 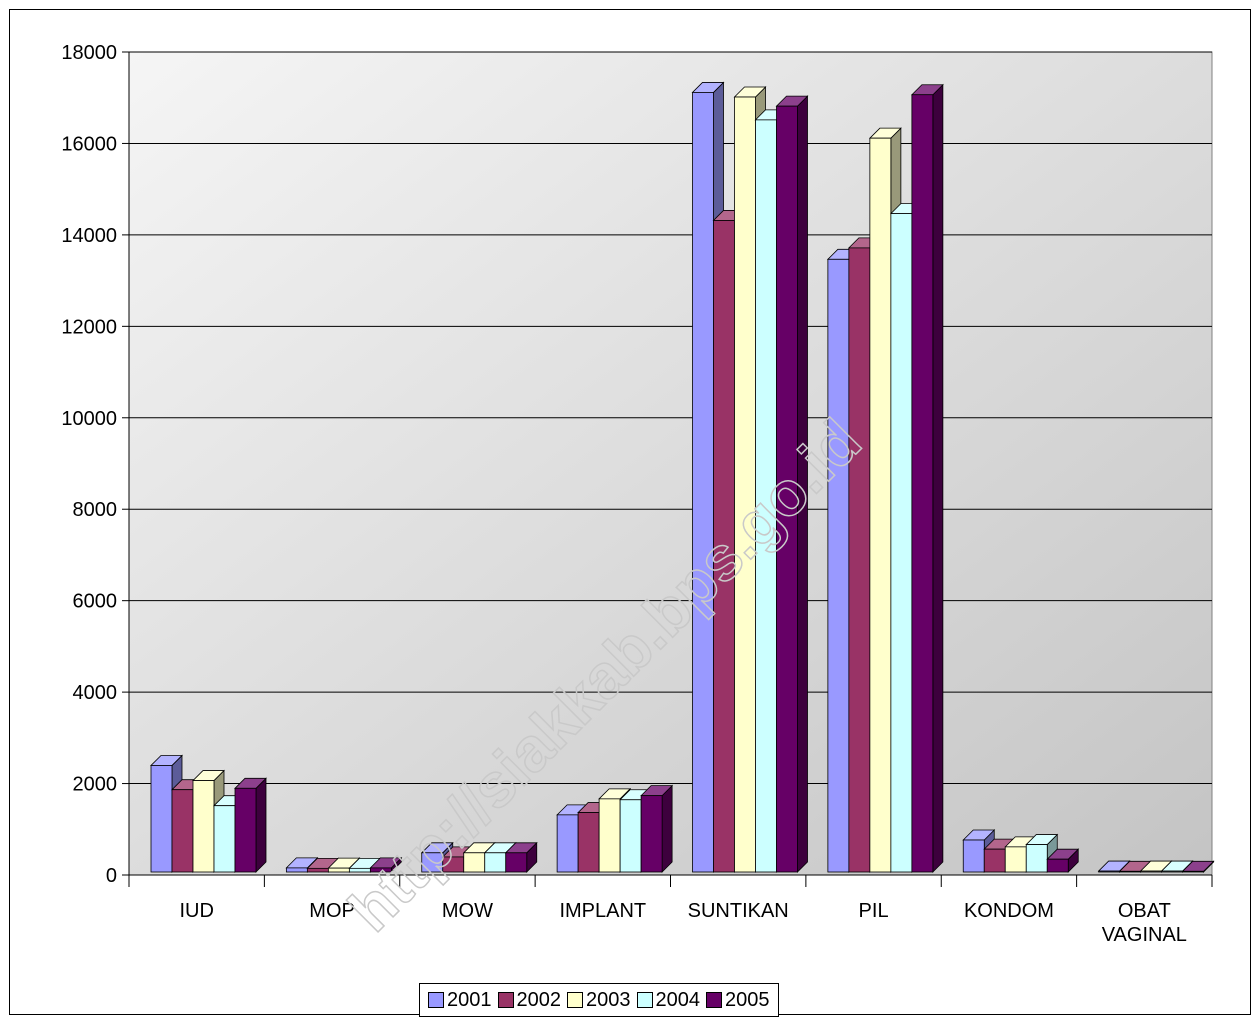 What do you see at coordinates (111, 876) in the screenshot?
I see `y-tick-label: 0` at bounding box center [111, 876].